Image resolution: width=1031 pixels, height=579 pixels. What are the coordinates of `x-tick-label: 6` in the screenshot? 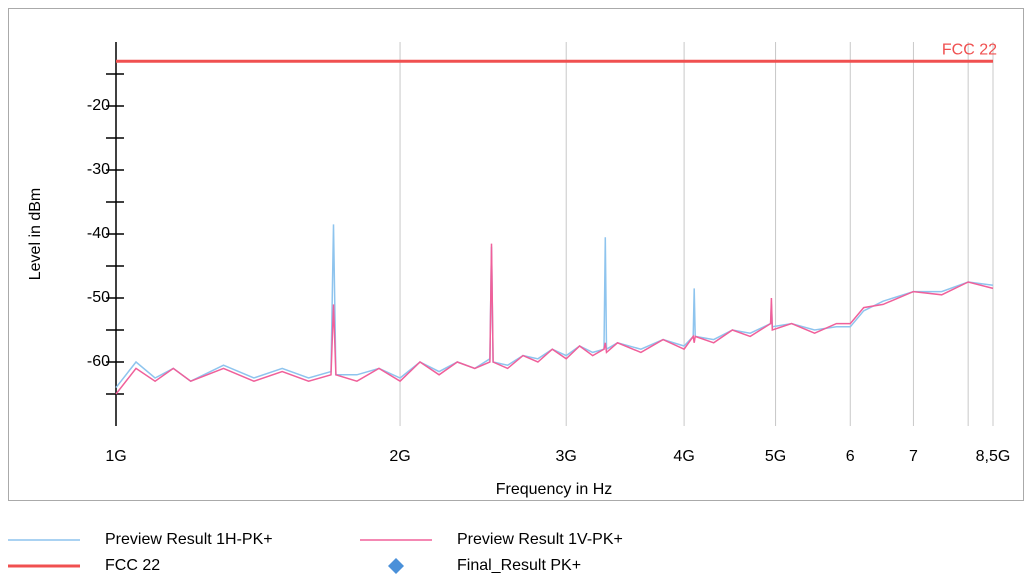 It's located at (850, 456).